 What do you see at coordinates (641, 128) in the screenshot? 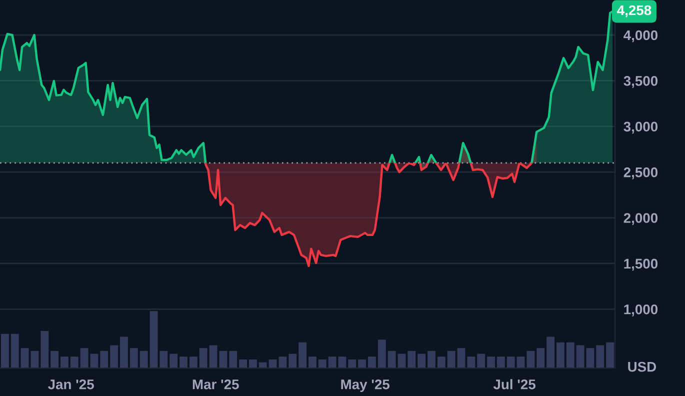
I see `y-tick-label: 3,000` at bounding box center [641, 128].